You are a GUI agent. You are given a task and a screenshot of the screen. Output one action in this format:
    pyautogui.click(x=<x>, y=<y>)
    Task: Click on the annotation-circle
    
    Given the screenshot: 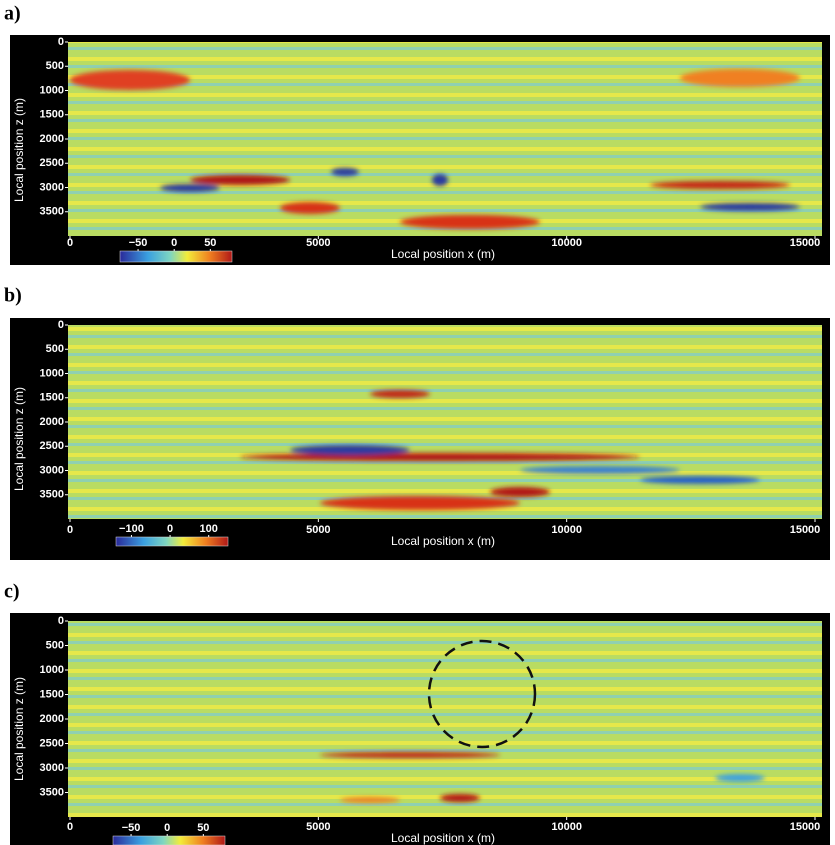 What is the action you would take?
    pyautogui.click(x=482, y=694)
    